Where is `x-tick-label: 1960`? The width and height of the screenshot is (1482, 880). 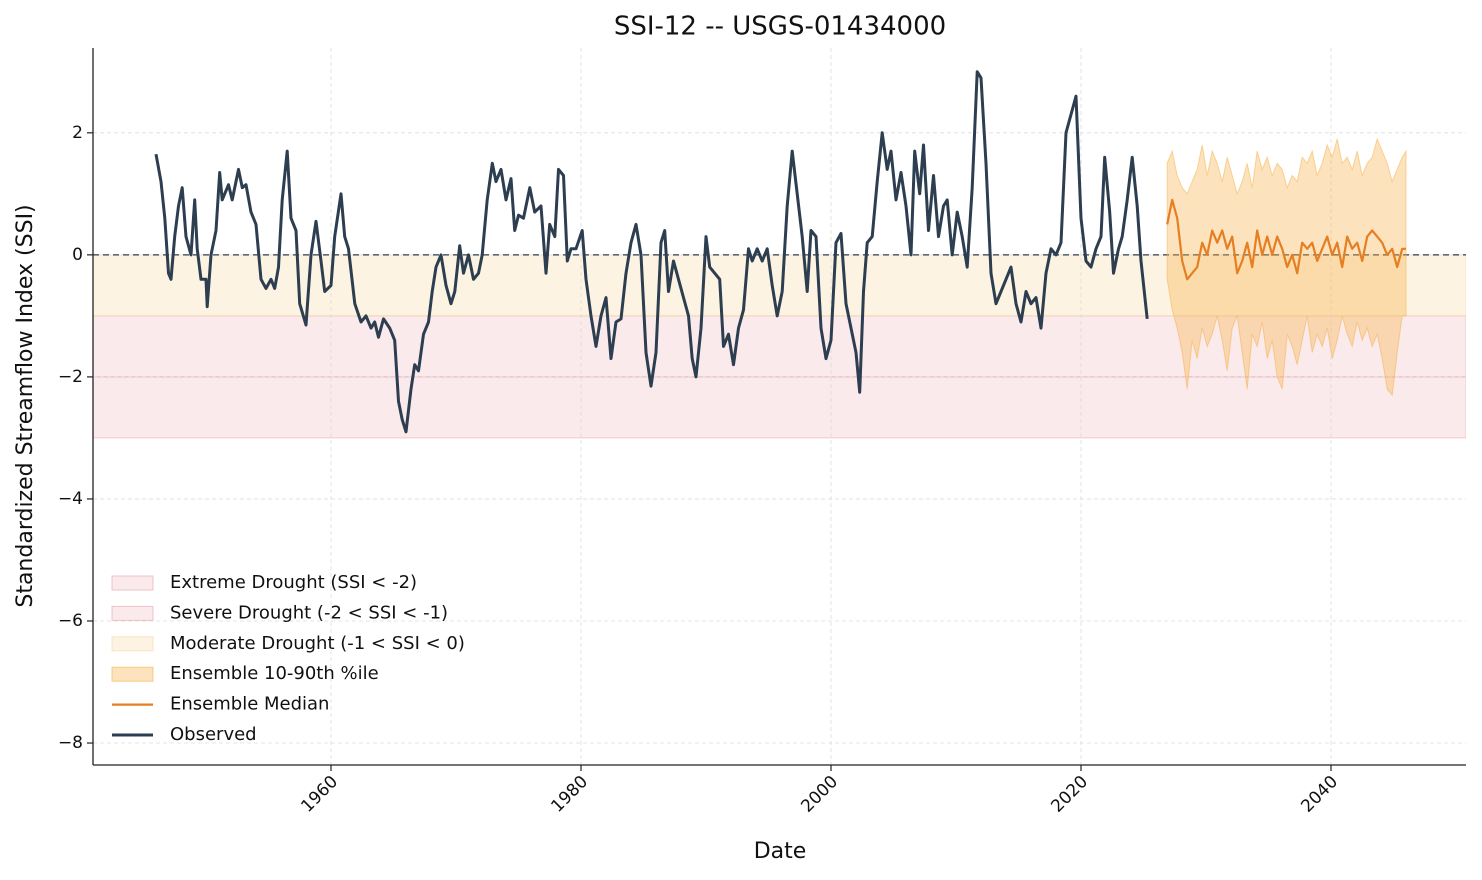
x-tick-label: 1960 is located at coordinates (319, 794).